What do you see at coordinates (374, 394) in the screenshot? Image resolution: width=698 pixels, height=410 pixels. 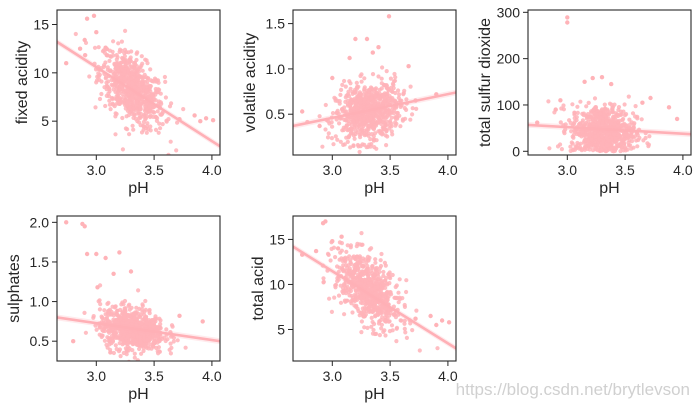 I see `x-axis-label: pH` at bounding box center [374, 394].